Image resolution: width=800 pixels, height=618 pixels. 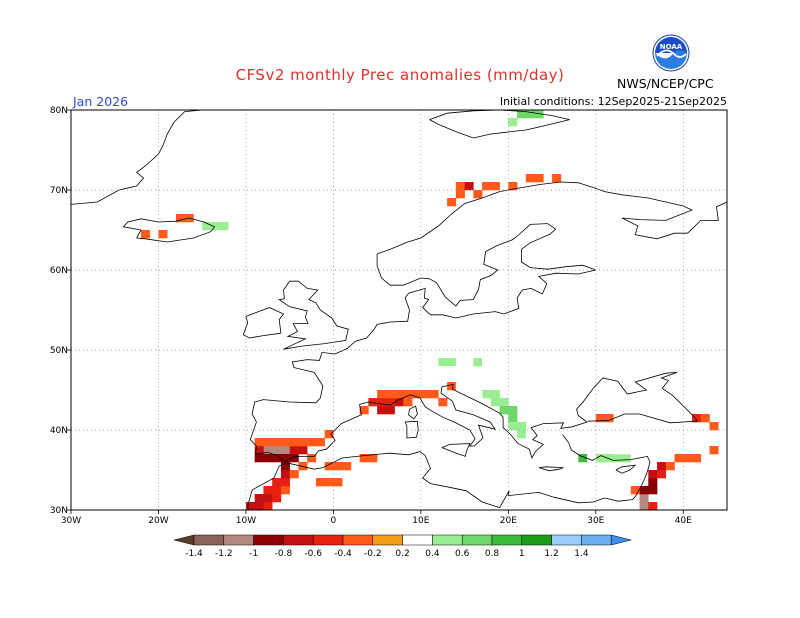 What do you see at coordinates (432, 554) in the screenshot?
I see `colorbar-label: 0.4` at bounding box center [432, 554].